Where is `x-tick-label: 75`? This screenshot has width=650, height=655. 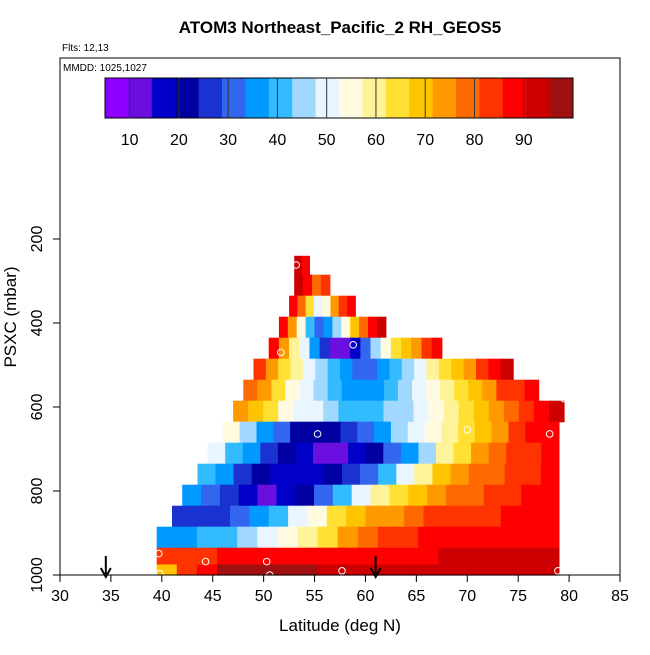 x-tick-label: 75 is located at coordinates (518, 596).